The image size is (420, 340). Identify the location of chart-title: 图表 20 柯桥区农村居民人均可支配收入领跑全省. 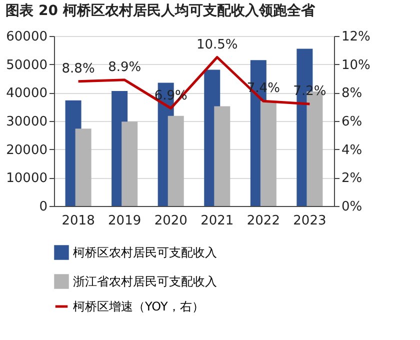
(161, 11).